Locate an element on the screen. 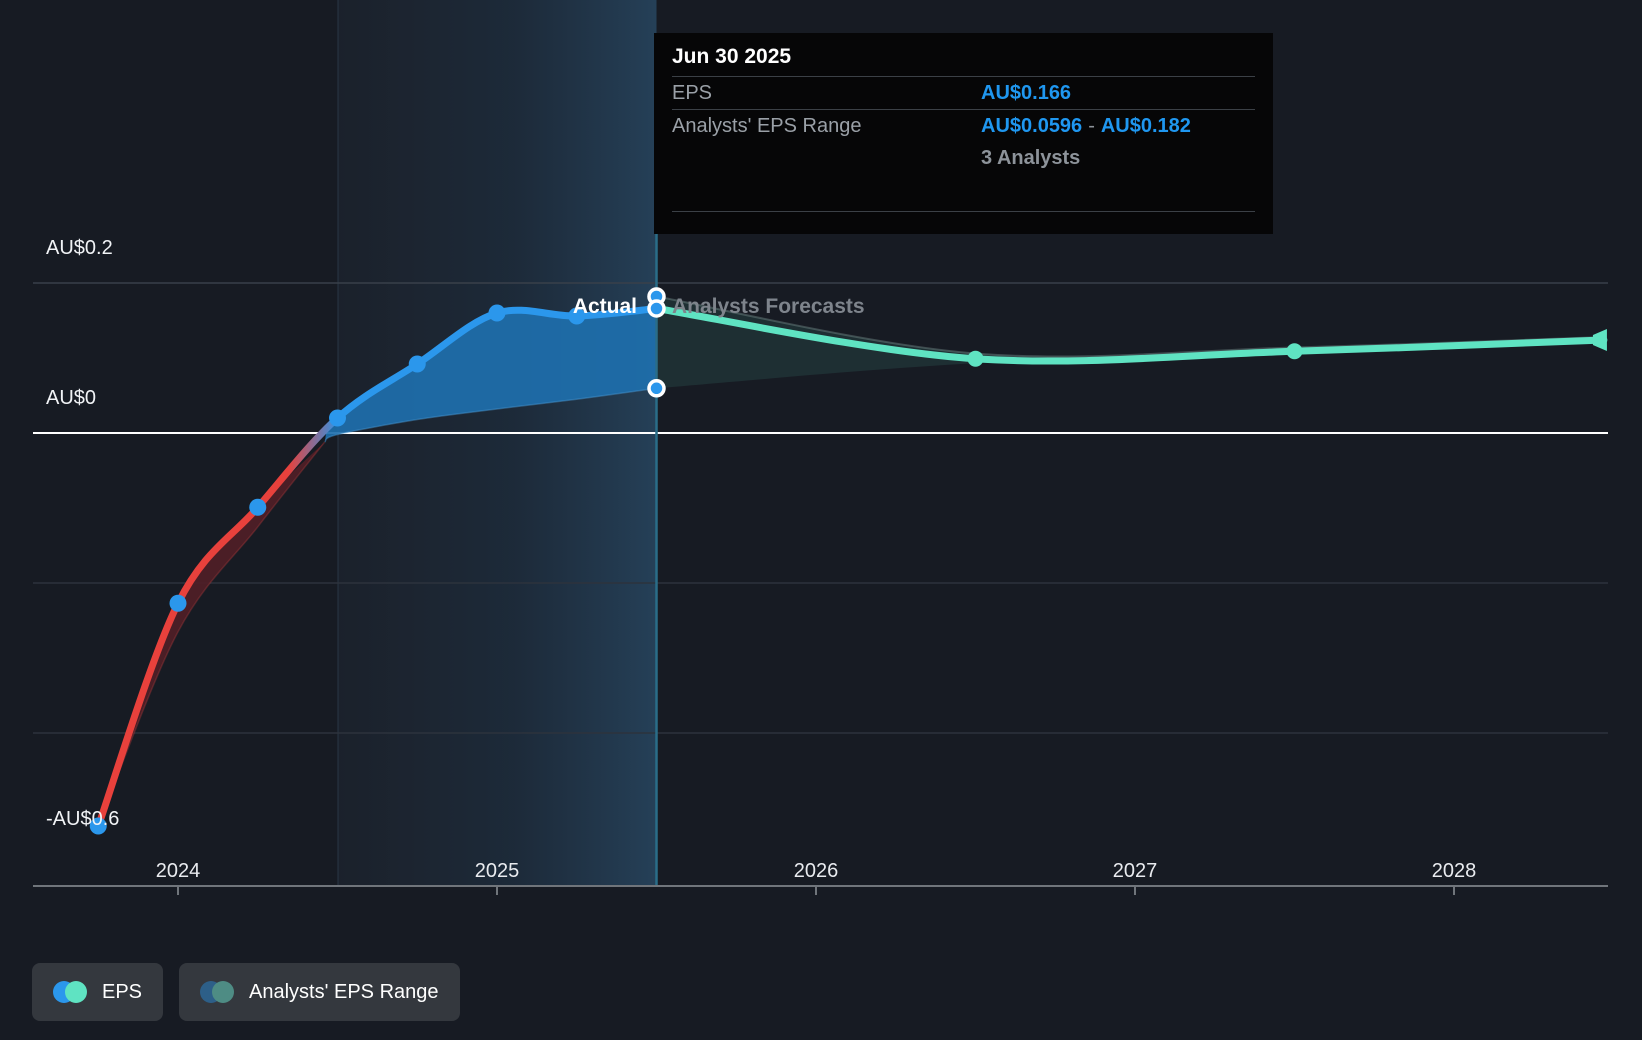  tooltip-range-label: Analysts' EPS Range is located at coordinates (767, 125).